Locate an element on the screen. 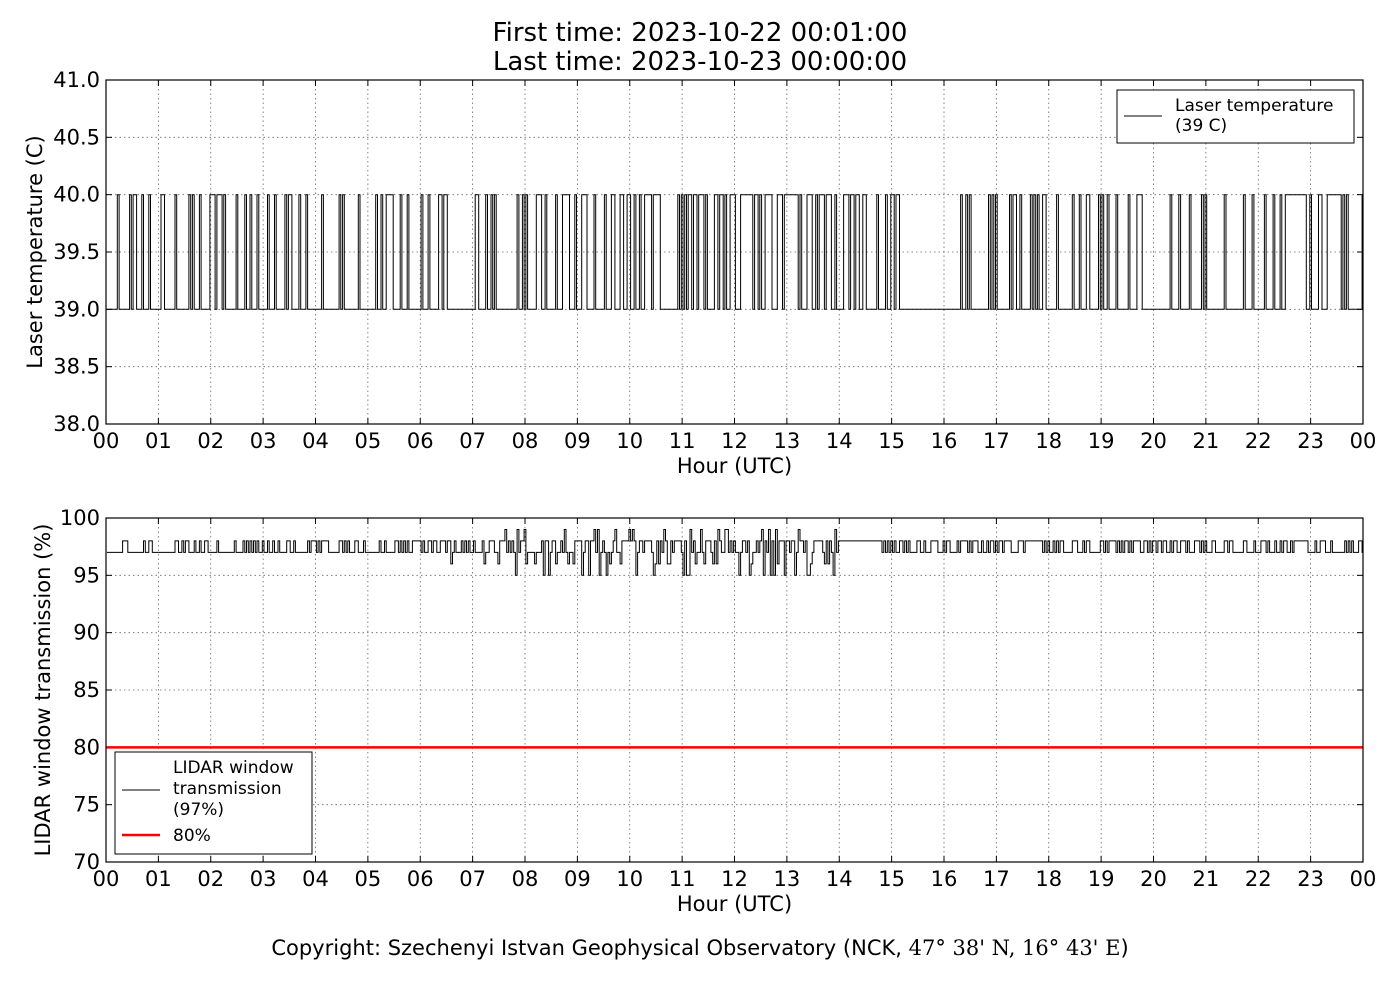  legend-laser: Laser temperature(39 C) is located at coordinates (1235, 116).